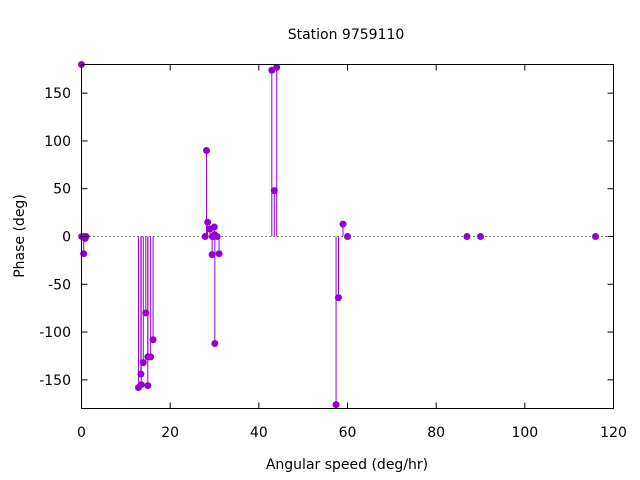  I want to click on y-tick-label-group: -150 -100 -50 0 50 100 150, so click(55, 237).